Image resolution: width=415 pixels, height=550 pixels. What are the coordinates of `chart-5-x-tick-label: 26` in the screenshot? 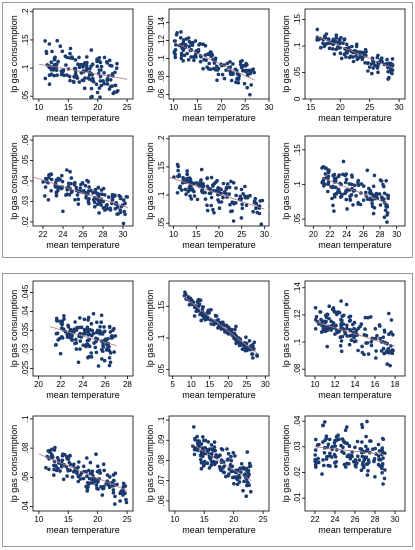 It's located at (363, 234).